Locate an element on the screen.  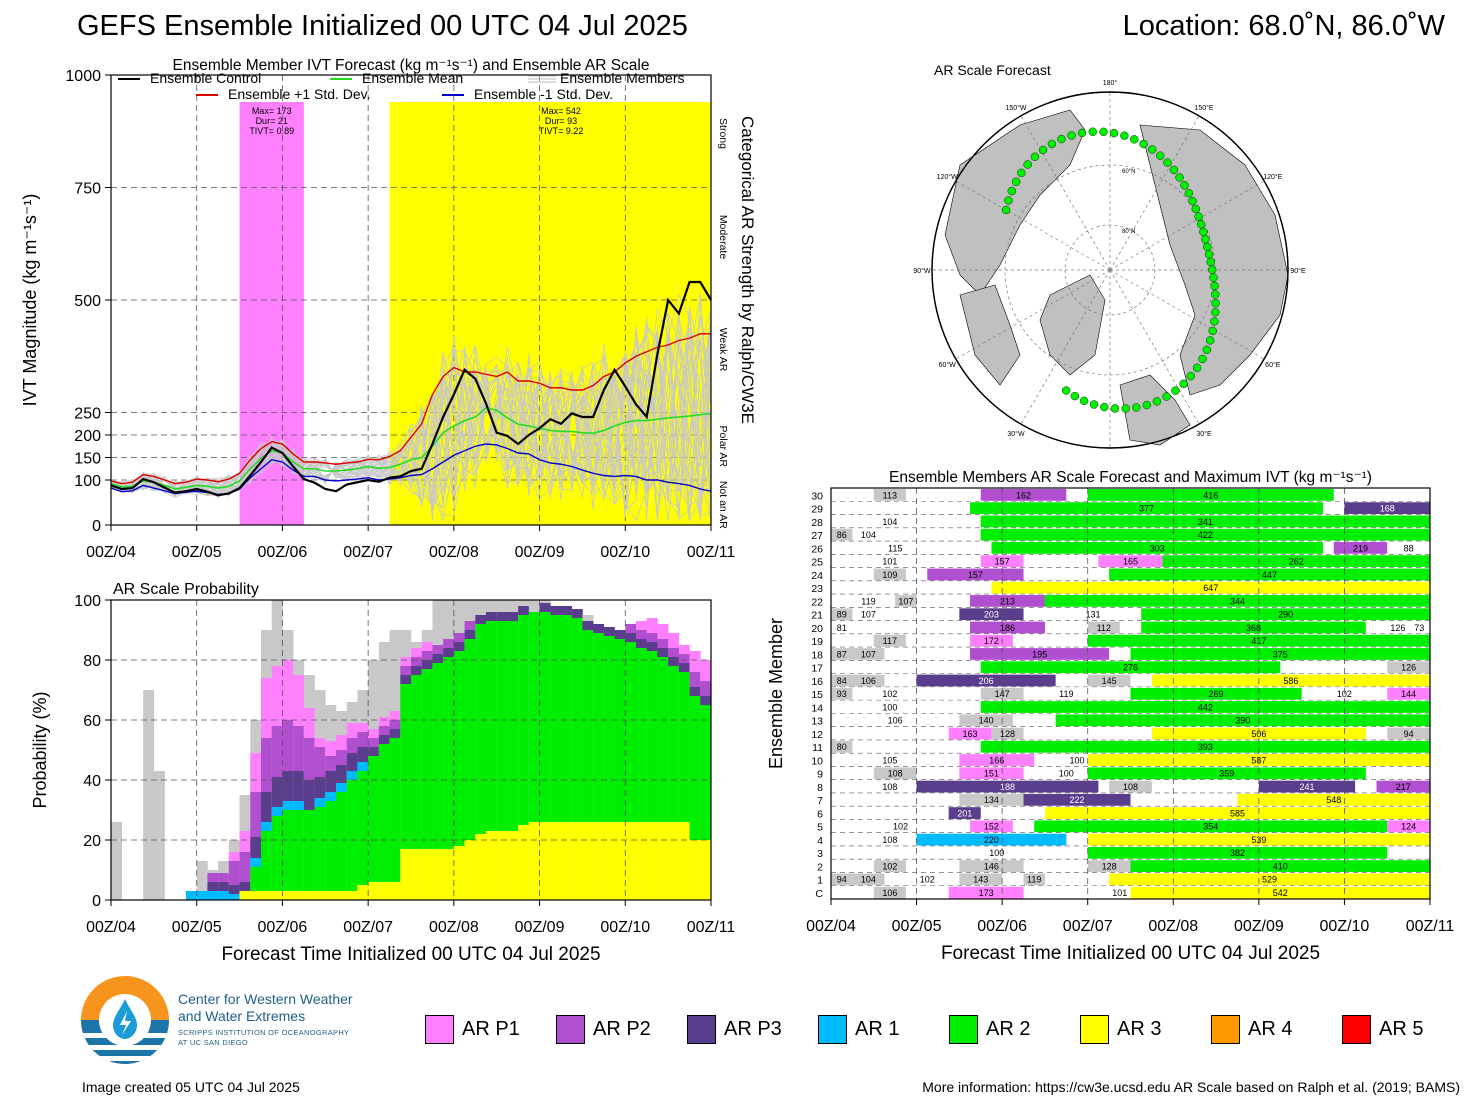
member-max-ivt-label: 80 is located at coordinates (842, 747).